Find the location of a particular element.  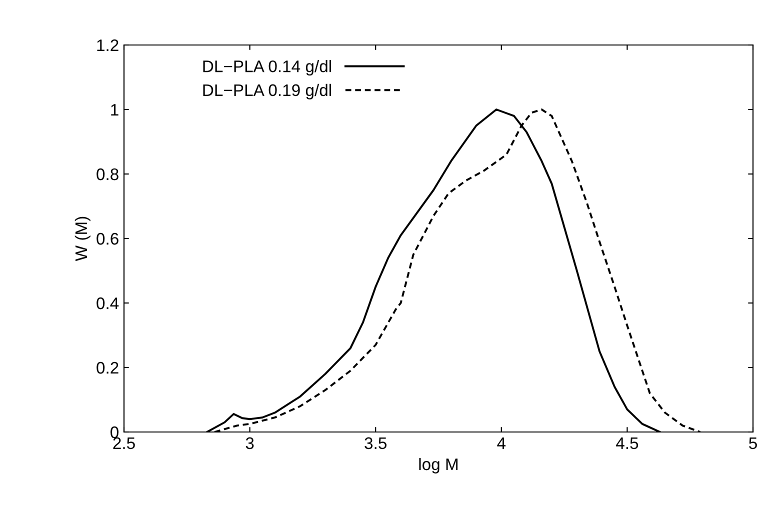

y-tick-label: 0.4 is located at coordinates (107, 303).